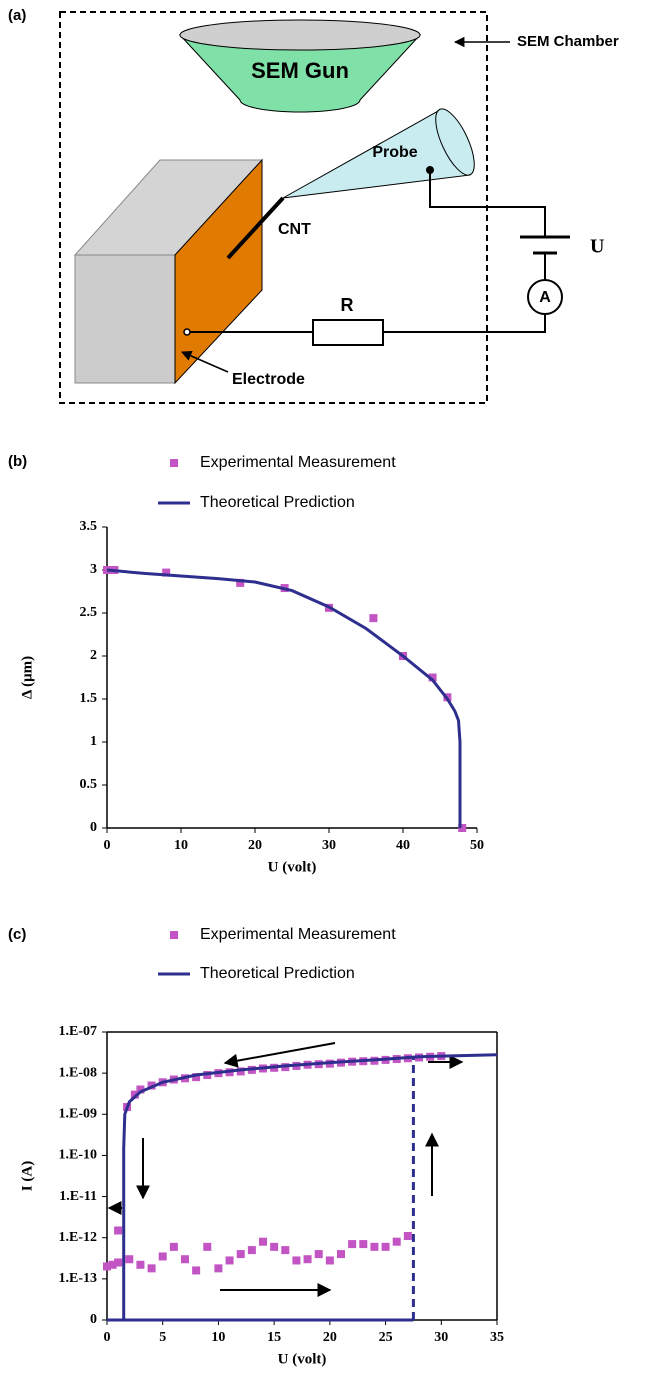 Image resolution: width=664 pixels, height=1376 pixels. I want to click on y-tick-label: 1.E-09, so click(78, 1114).